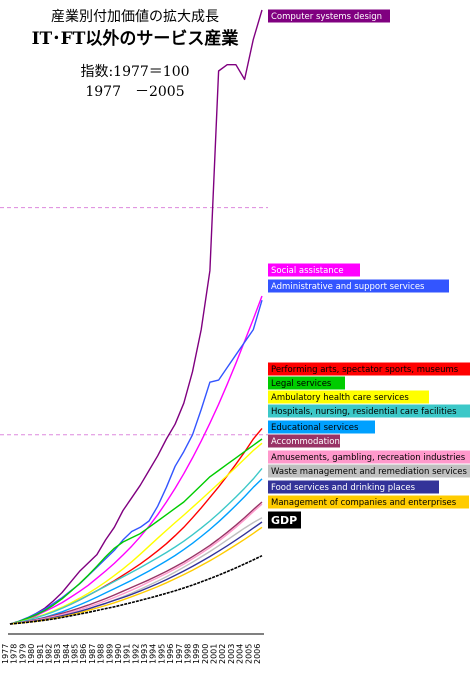 Image resolution: width=470 pixels, height=674 pixels. I want to click on x-tick-label-24: 2001, so click(214, 654).